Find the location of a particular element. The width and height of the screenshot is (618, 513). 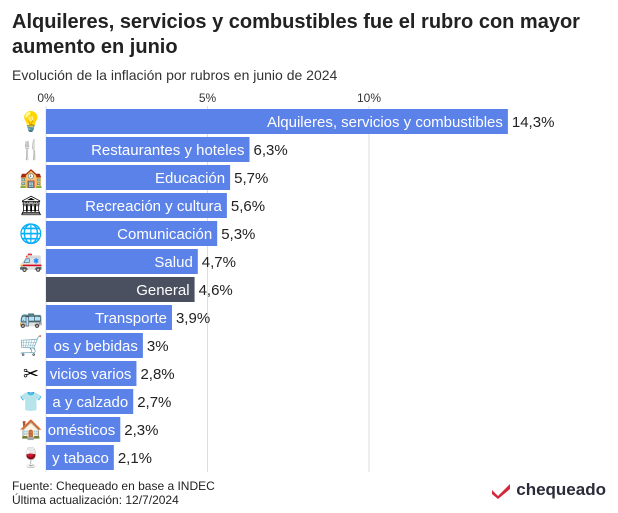

school-icon: 🏫 is located at coordinates (31, 178).